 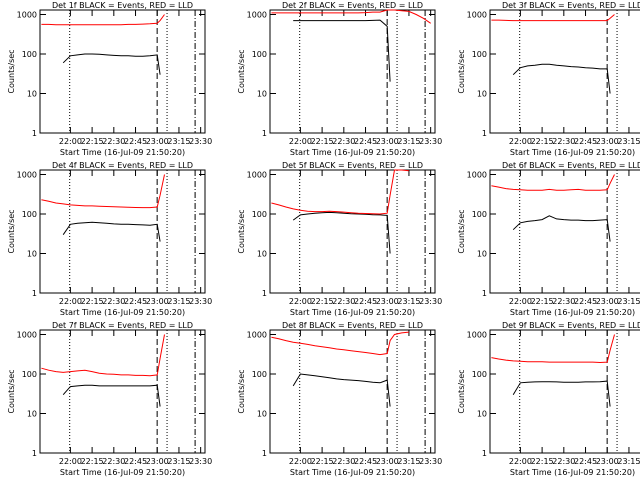 I want to click on chart-title: Det 7f BLACK = Events, RED = LLD, so click(x=122, y=325).